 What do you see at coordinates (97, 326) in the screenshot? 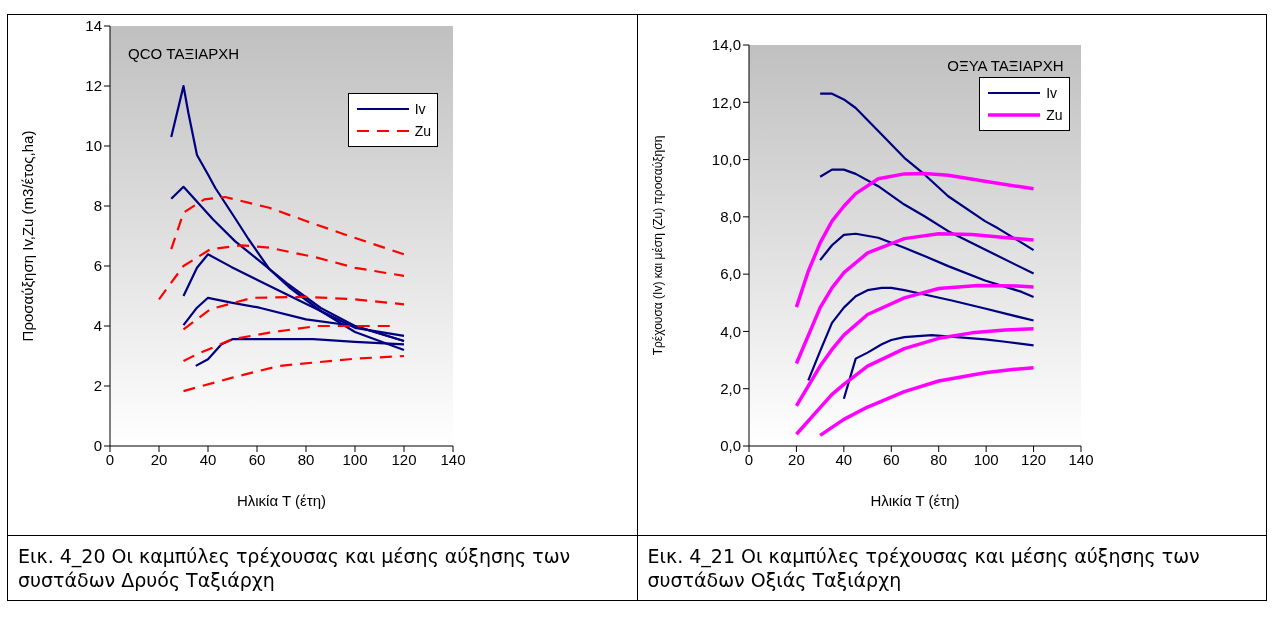
I see `y-tick-label: 4` at bounding box center [97, 326].